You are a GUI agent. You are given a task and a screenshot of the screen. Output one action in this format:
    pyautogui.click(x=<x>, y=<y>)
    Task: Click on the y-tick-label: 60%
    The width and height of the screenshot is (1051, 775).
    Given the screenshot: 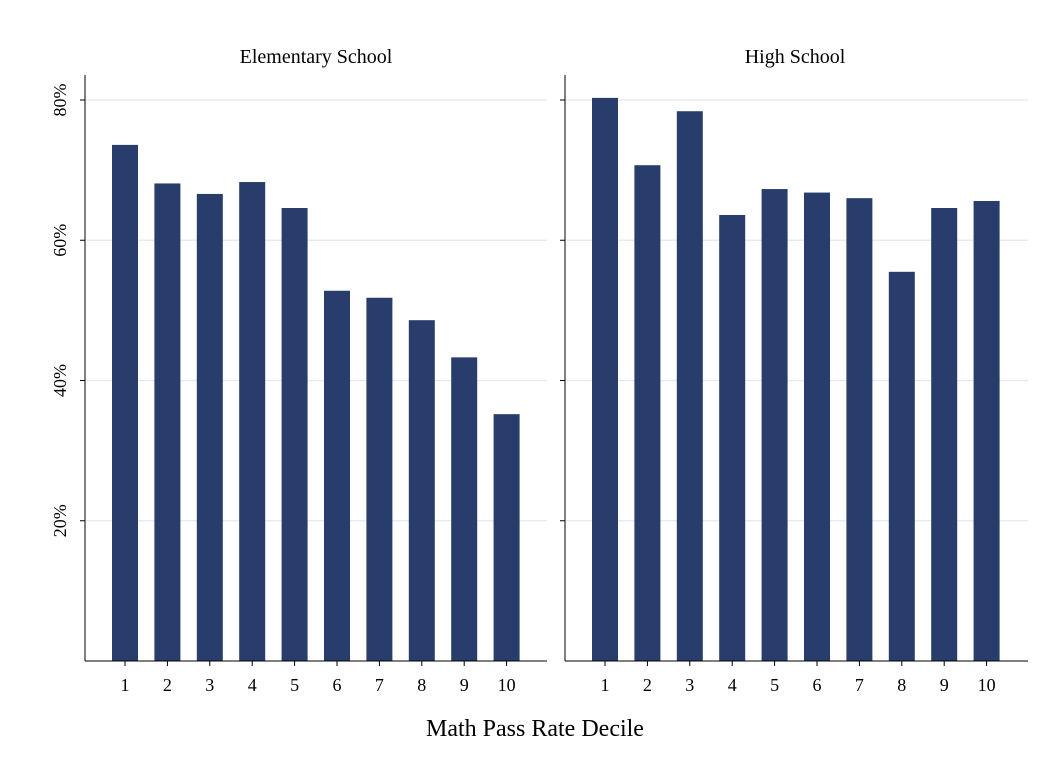 What is the action you would take?
    pyautogui.click(x=60, y=240)
    